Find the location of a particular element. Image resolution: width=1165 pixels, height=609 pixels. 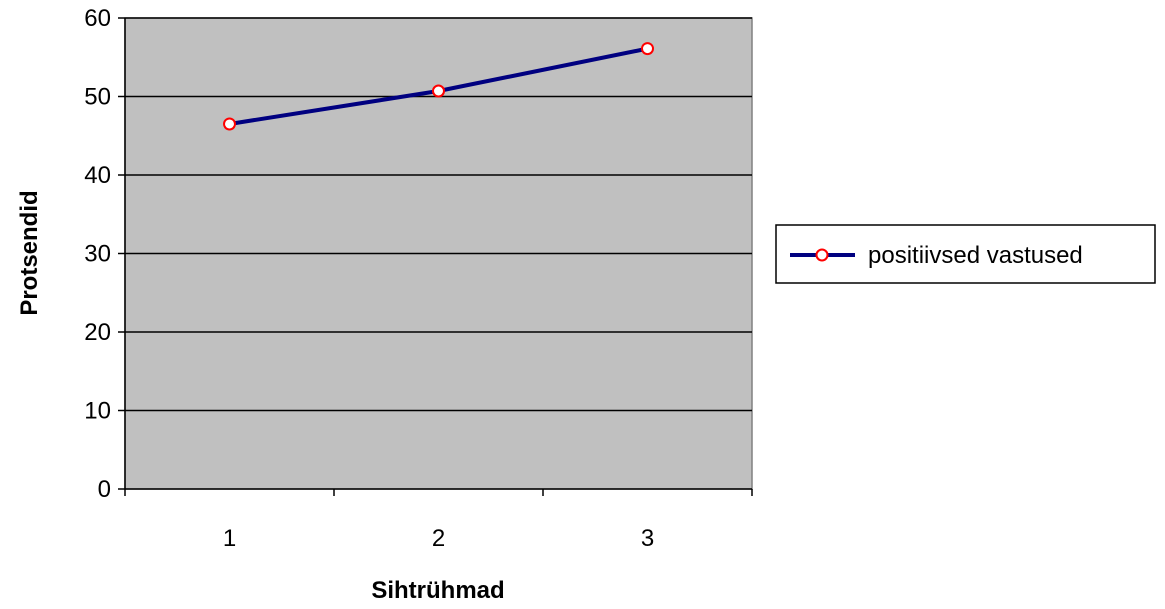

y-tick-label: 0 is located at coordinates (104, 489).